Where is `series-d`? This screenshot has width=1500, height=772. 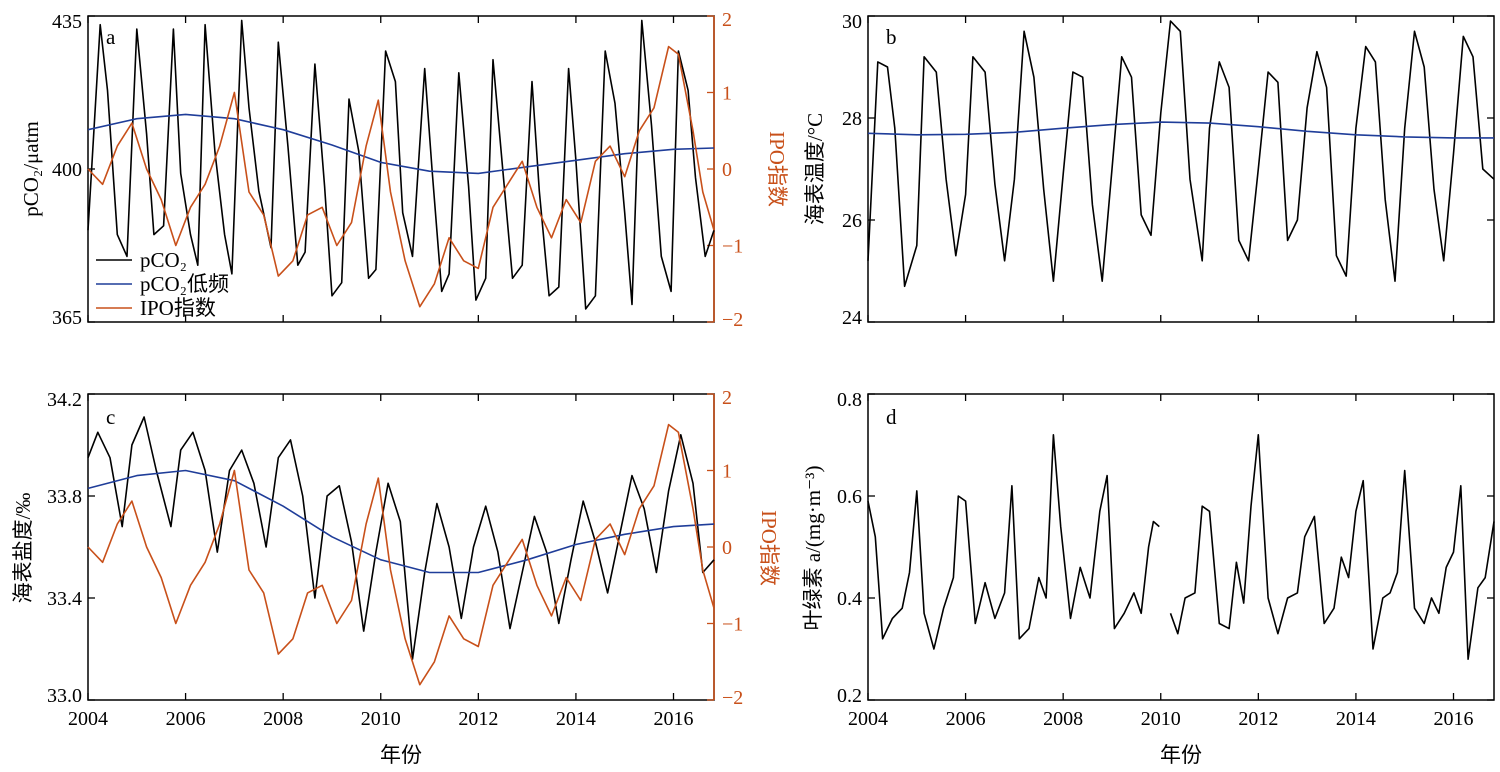
series-d is located at coordinates (1181, 547).